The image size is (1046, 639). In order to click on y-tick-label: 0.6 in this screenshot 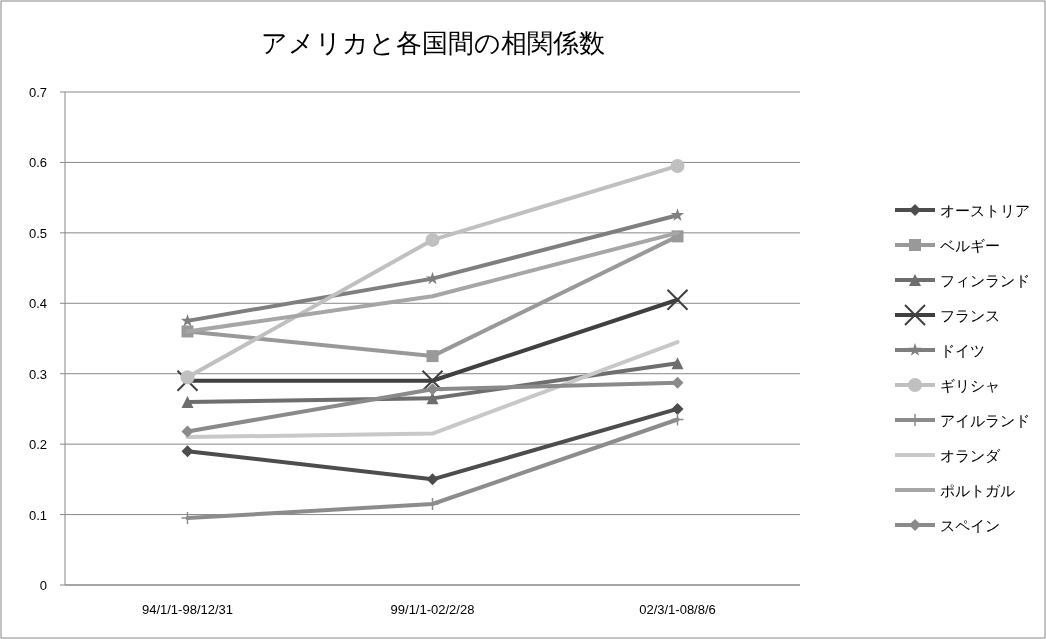, I will do `click(37, 163)`.